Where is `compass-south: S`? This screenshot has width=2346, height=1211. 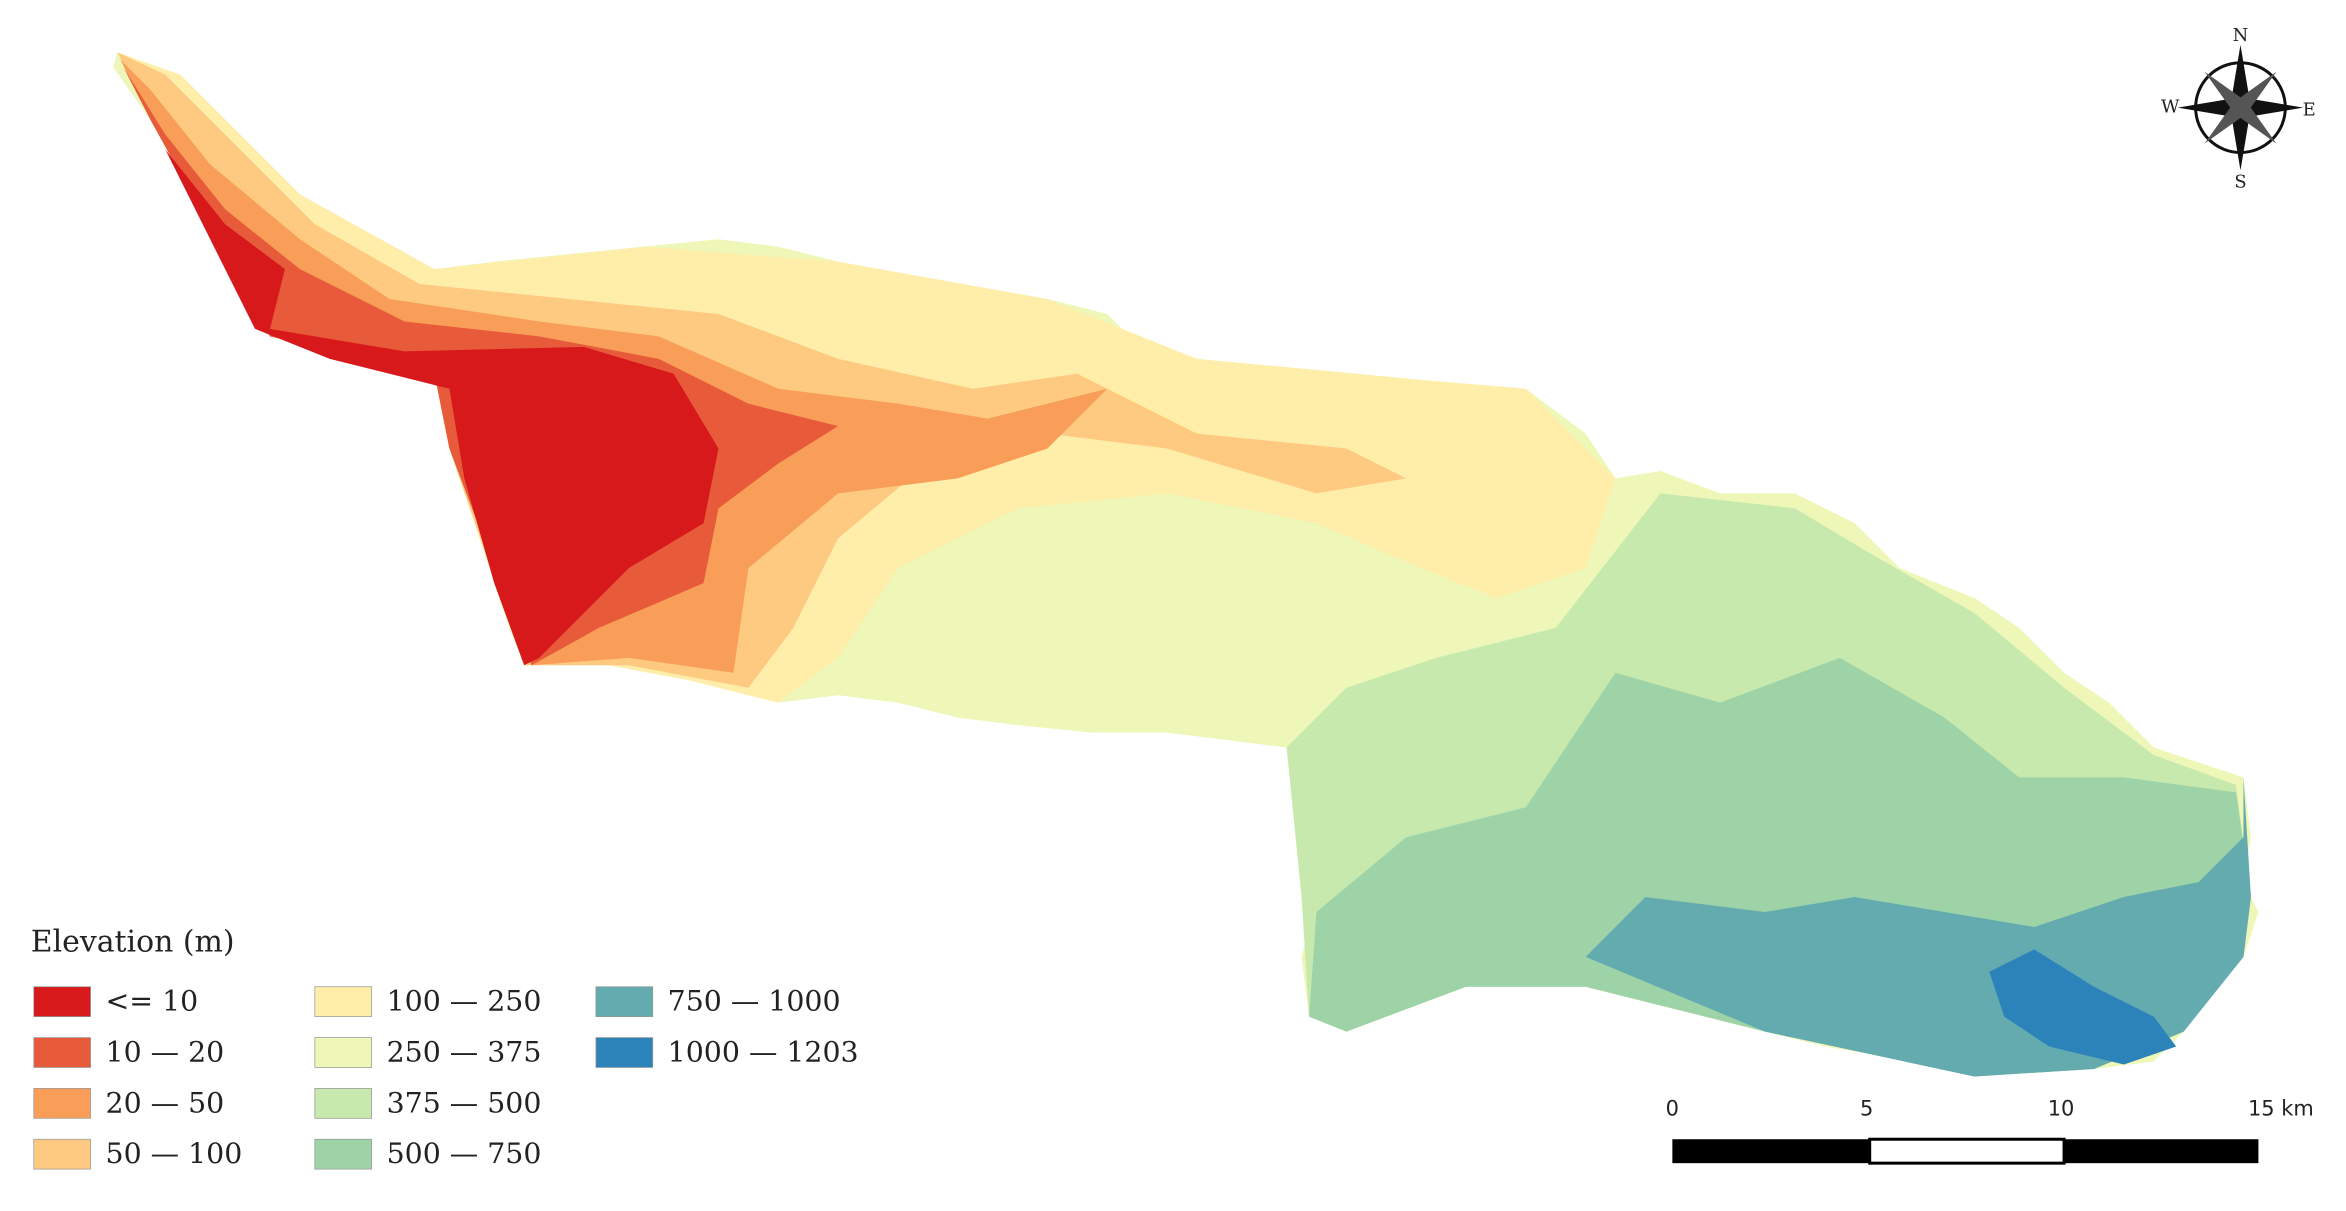 compass-south: S is located at coordinates (2240, 181).